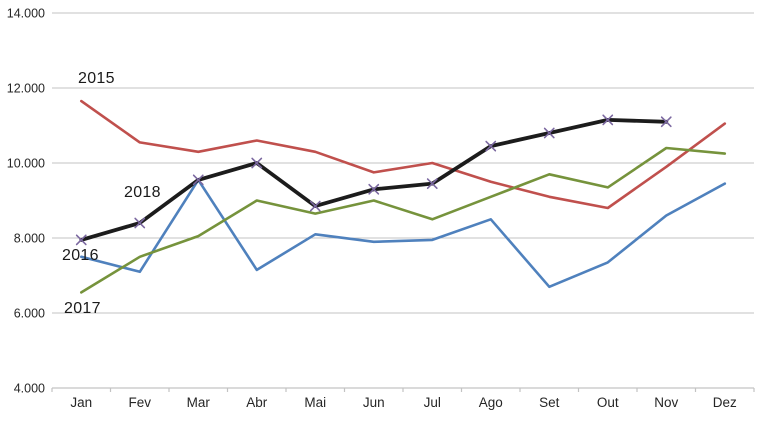 The height and width of the screenshot is (423, 768). What do you see at coordinates (29, 389) in the screenshot?
I see `y-axis-tick-label: 4.000` at bounding box center [29, 389].